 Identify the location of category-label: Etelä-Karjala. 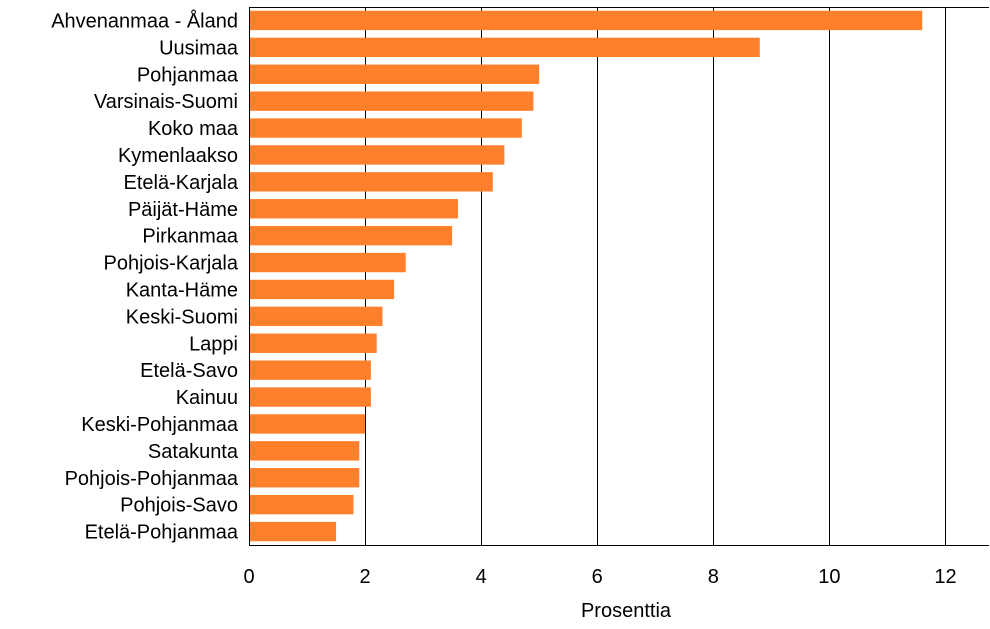
(180, 183).